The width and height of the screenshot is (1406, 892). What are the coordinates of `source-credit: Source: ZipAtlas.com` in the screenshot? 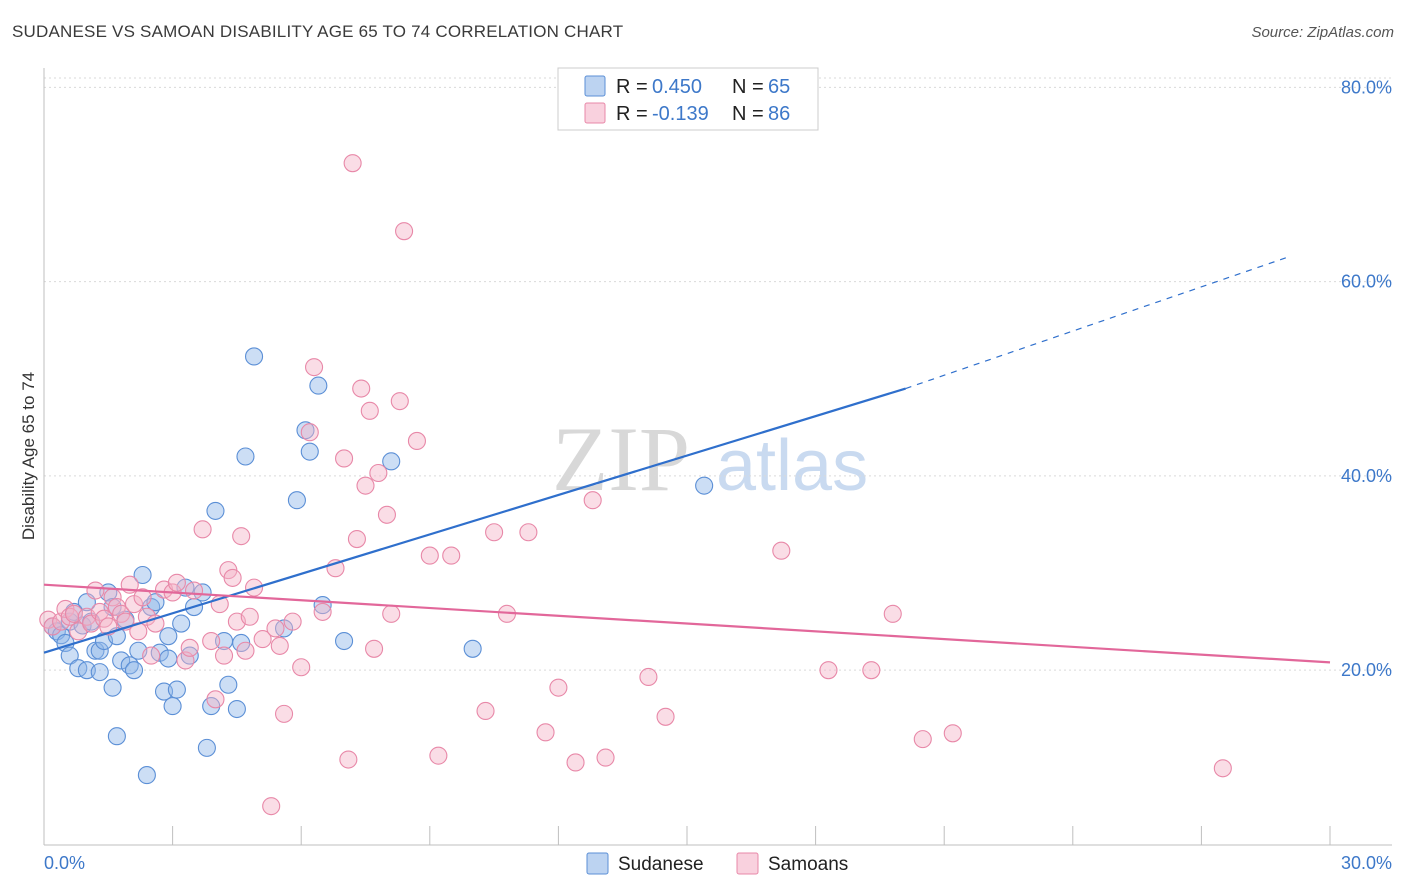 It's located at (1322, 32).